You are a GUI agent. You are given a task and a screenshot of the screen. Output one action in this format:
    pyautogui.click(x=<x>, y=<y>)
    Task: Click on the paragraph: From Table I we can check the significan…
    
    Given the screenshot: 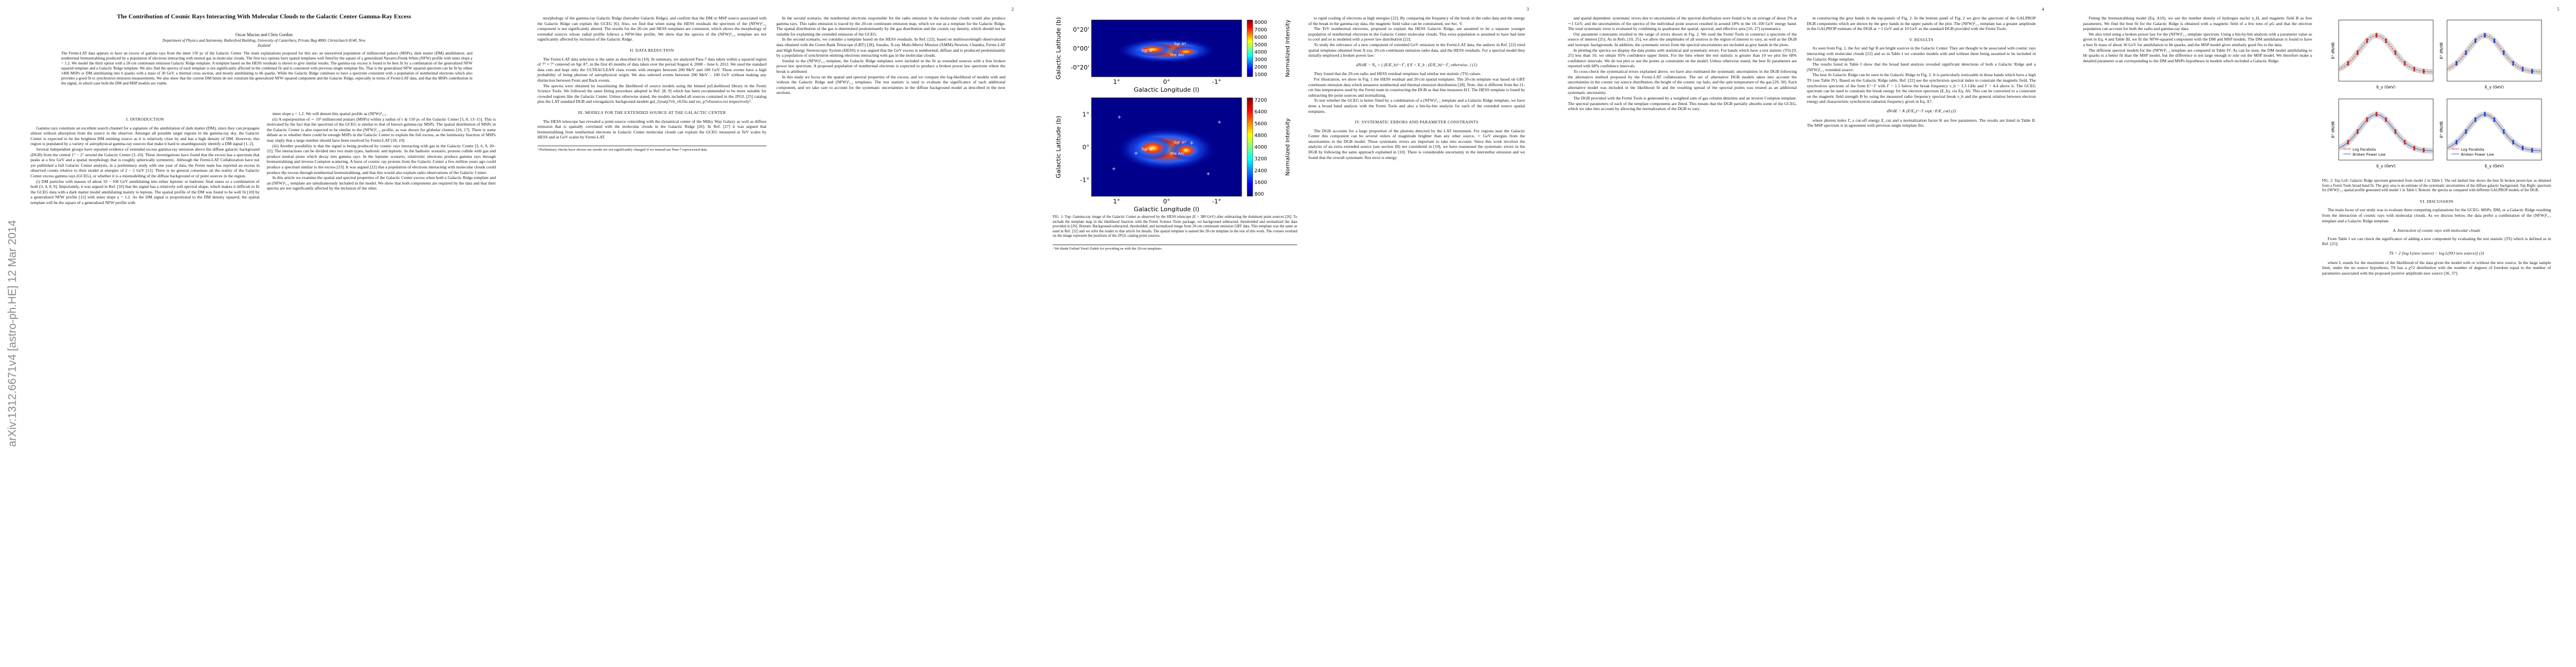 What is the action you would take?
    pyautogui.click(x=2436, y=241)
    